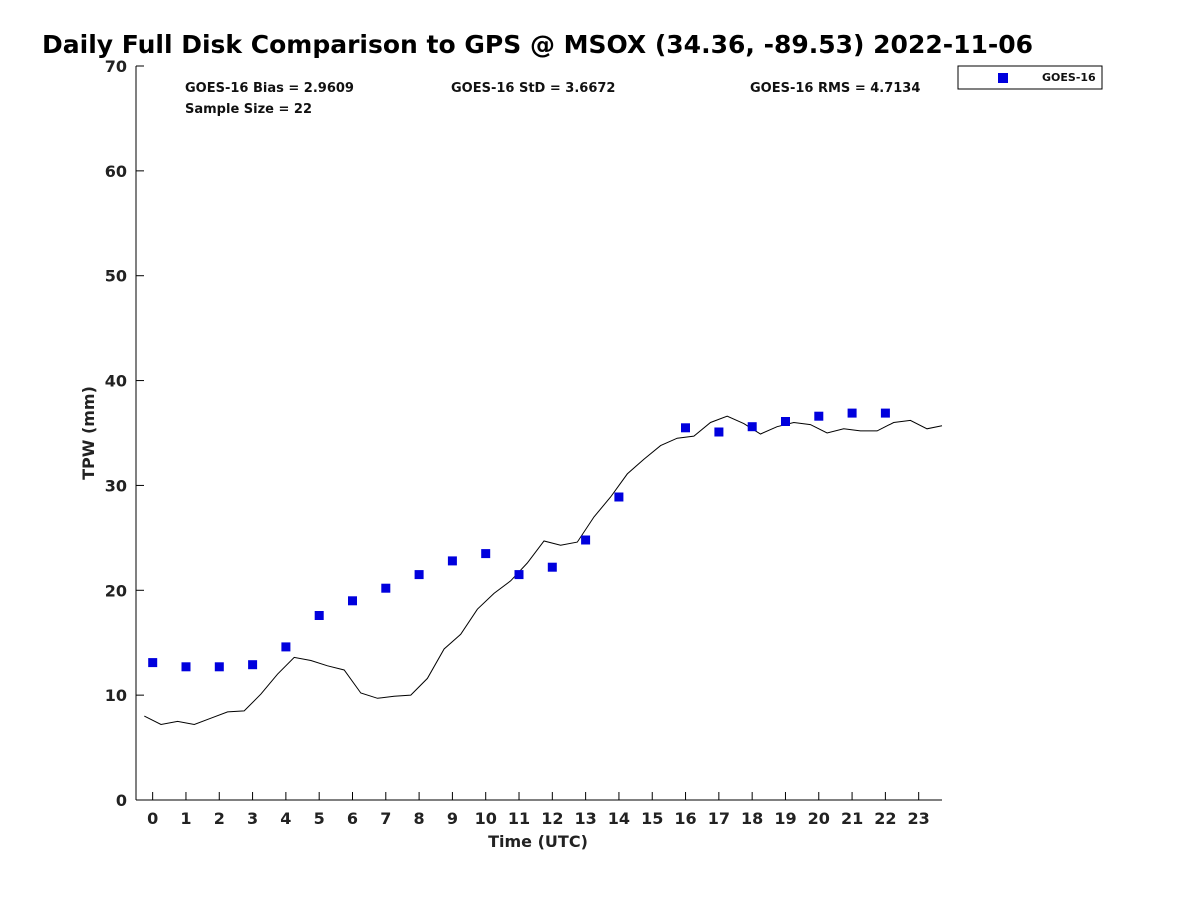 Image resolution: width=1200 pixels, height=900 pixels. I want to click on x-tick-label: 22, so click(885, 818).